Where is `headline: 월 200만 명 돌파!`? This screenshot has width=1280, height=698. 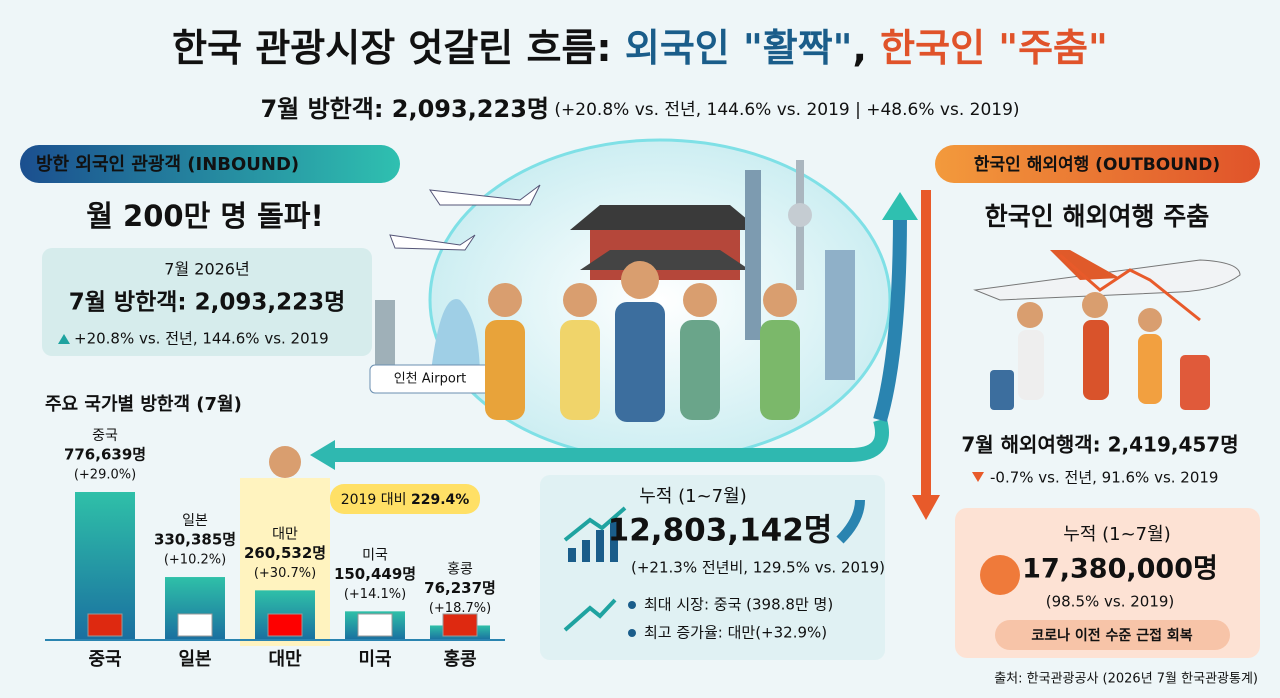
headline: 월 200만 명 돌파! is located at coordinates (204, 216).